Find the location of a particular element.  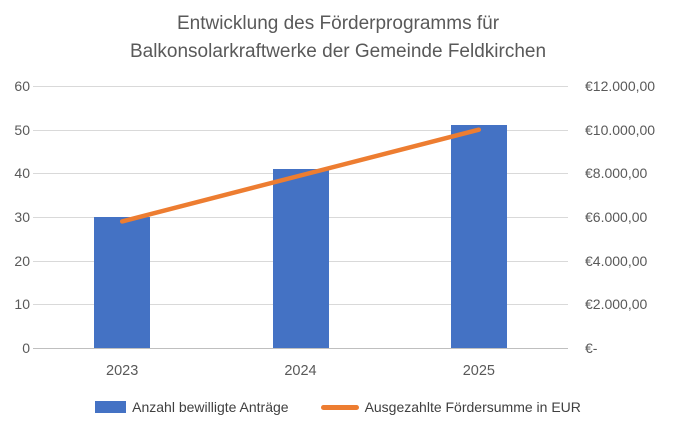

left-tick-label: 50 is located at coordinates (22, 129).